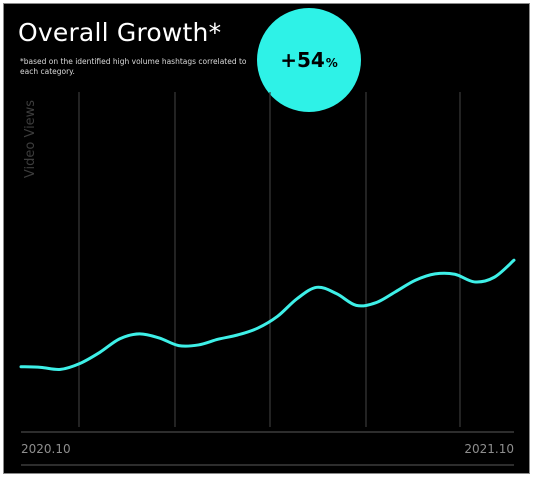 This screenshot has height=479, width=533. Describe the element at coordinates (46, 449) in the screenshot. I see `x-tick-label-start: 2020.10` at that location.